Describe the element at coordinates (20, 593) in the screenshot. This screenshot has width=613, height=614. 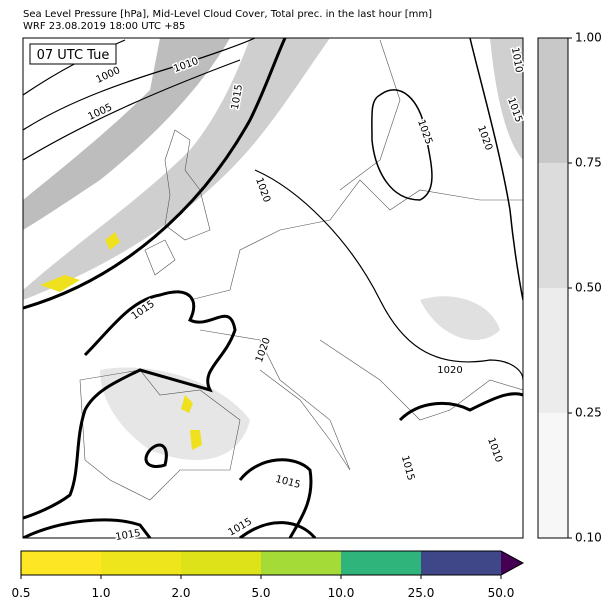
I see `colorbar-tick-label: 0.5` at that location.